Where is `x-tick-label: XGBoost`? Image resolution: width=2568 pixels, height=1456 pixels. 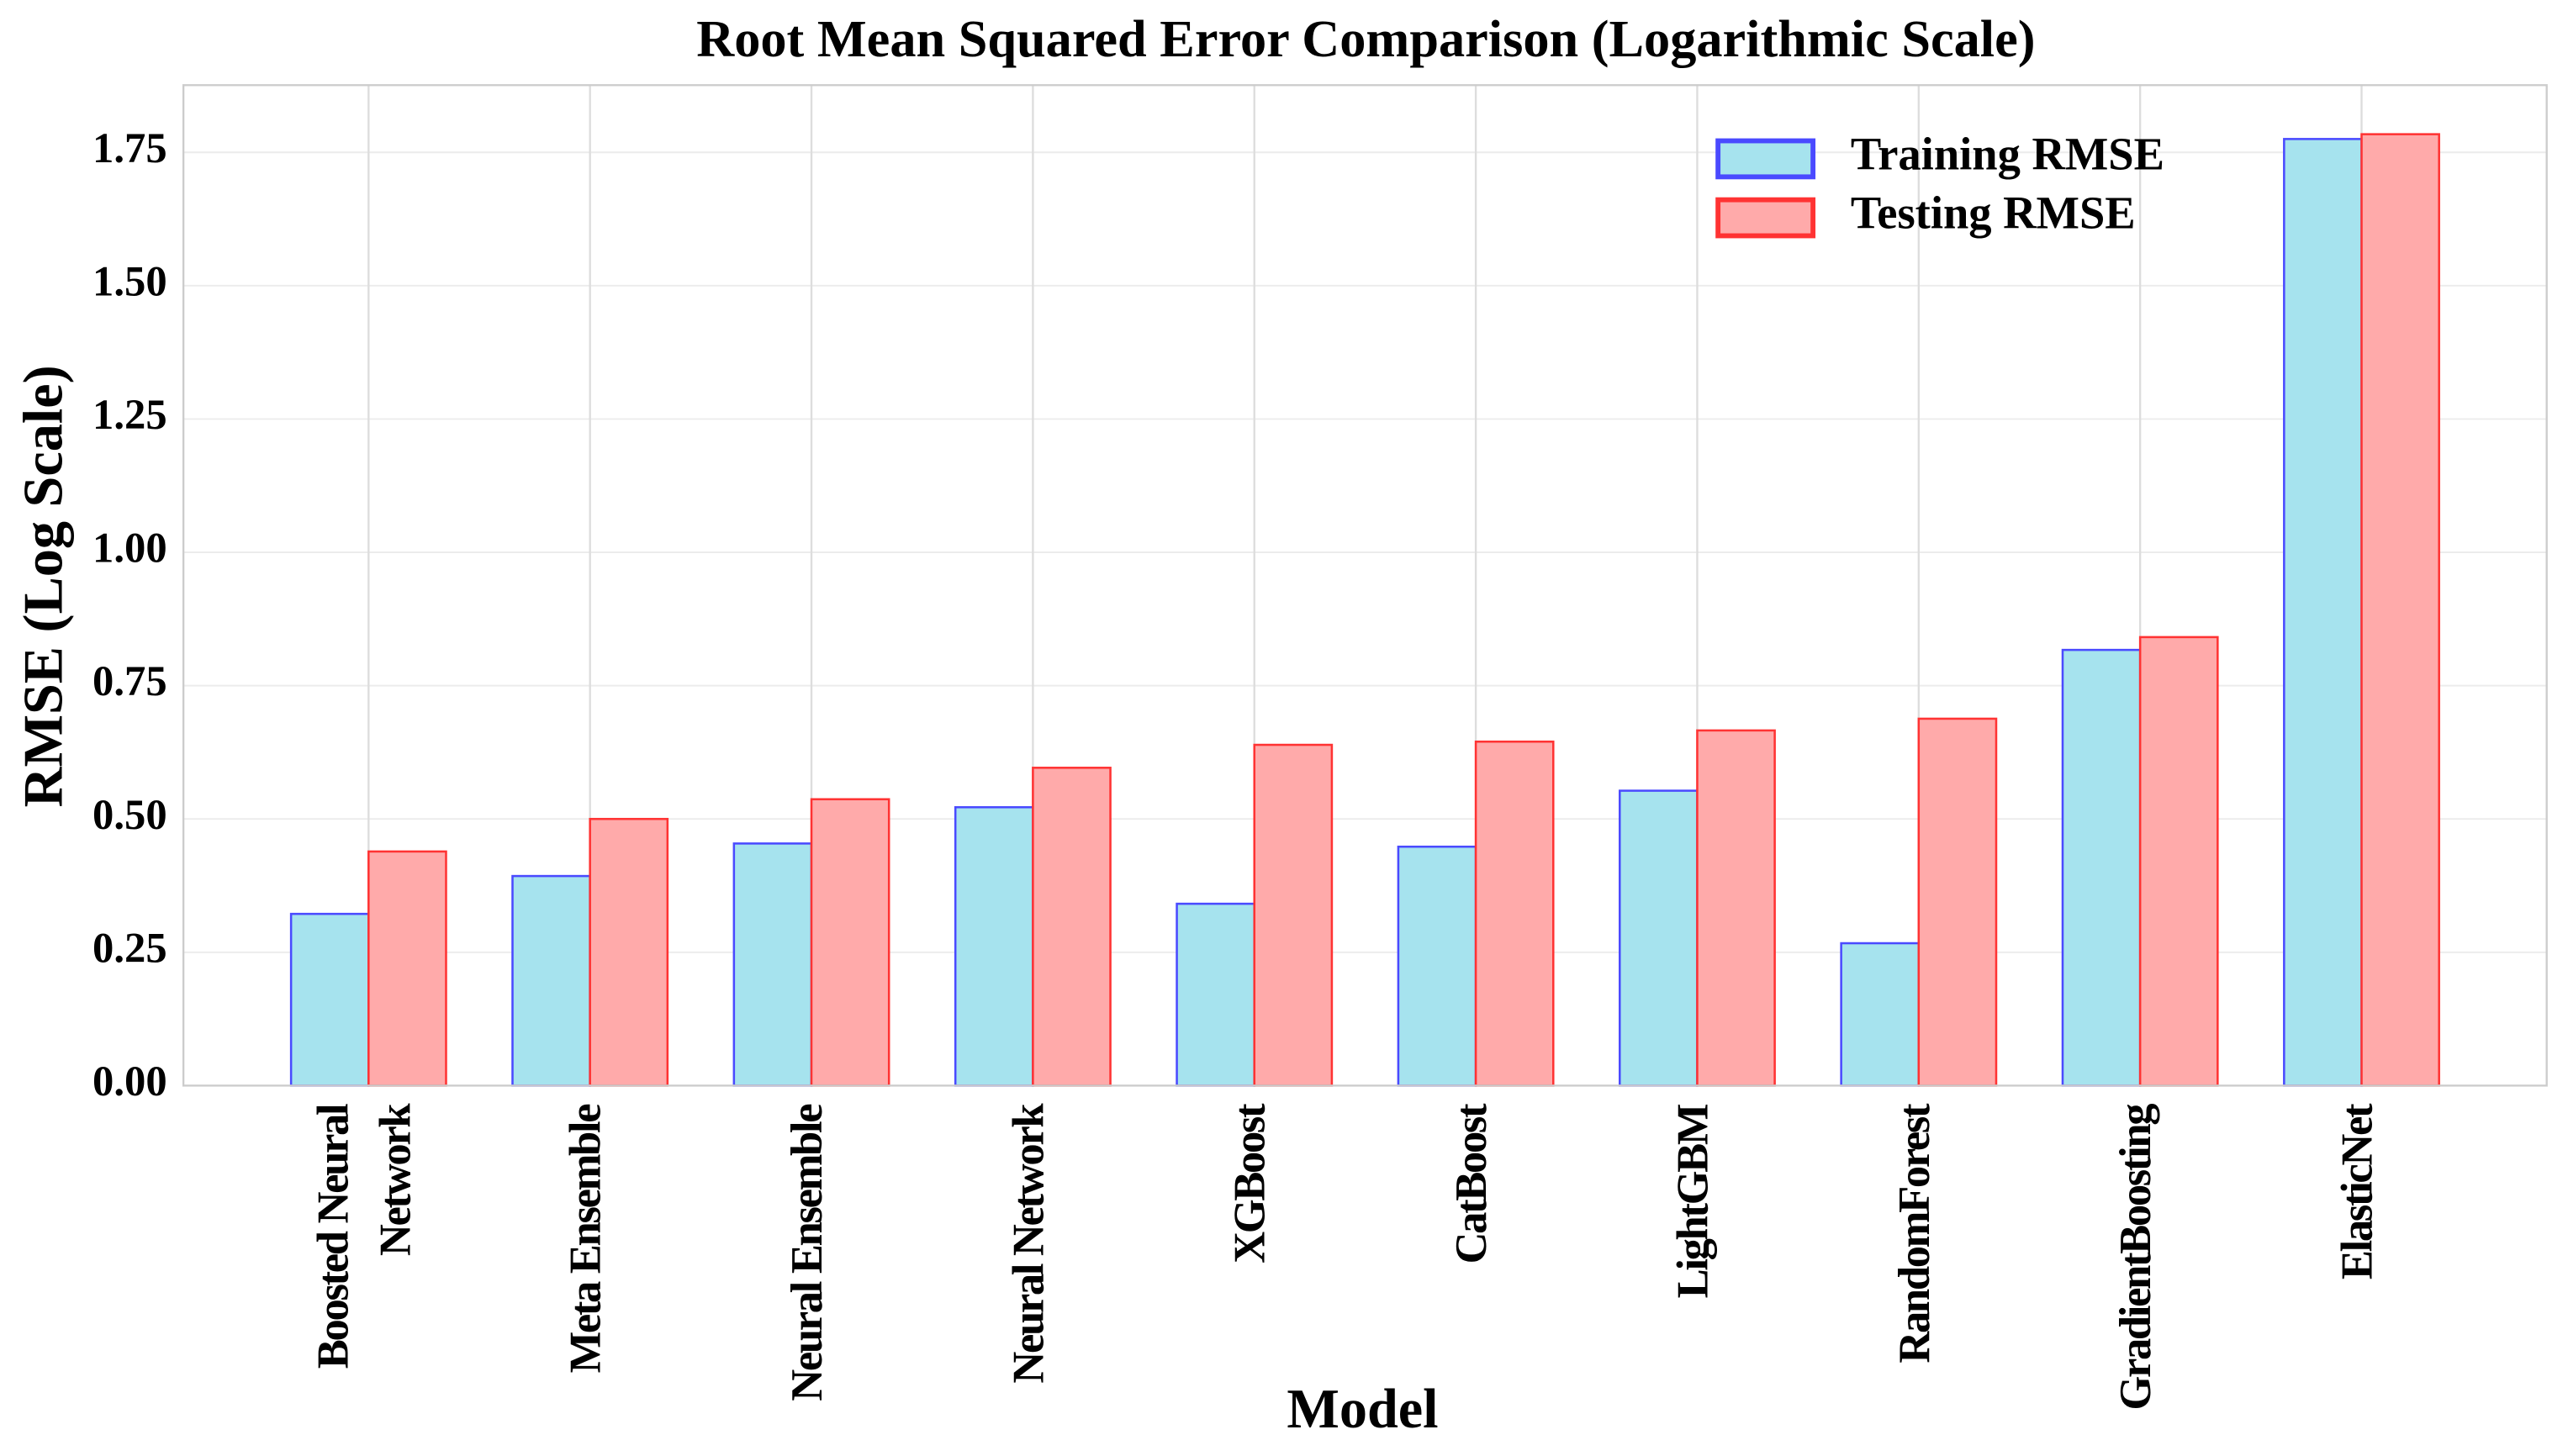
x-tick-label: XGBoost is located at coordinates (1250, 1183).